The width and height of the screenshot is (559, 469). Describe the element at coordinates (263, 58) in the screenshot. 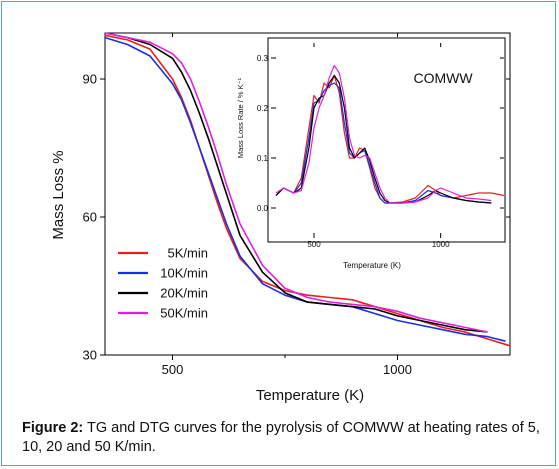

I see `inset-y-tick-label: 0.3` at that location.